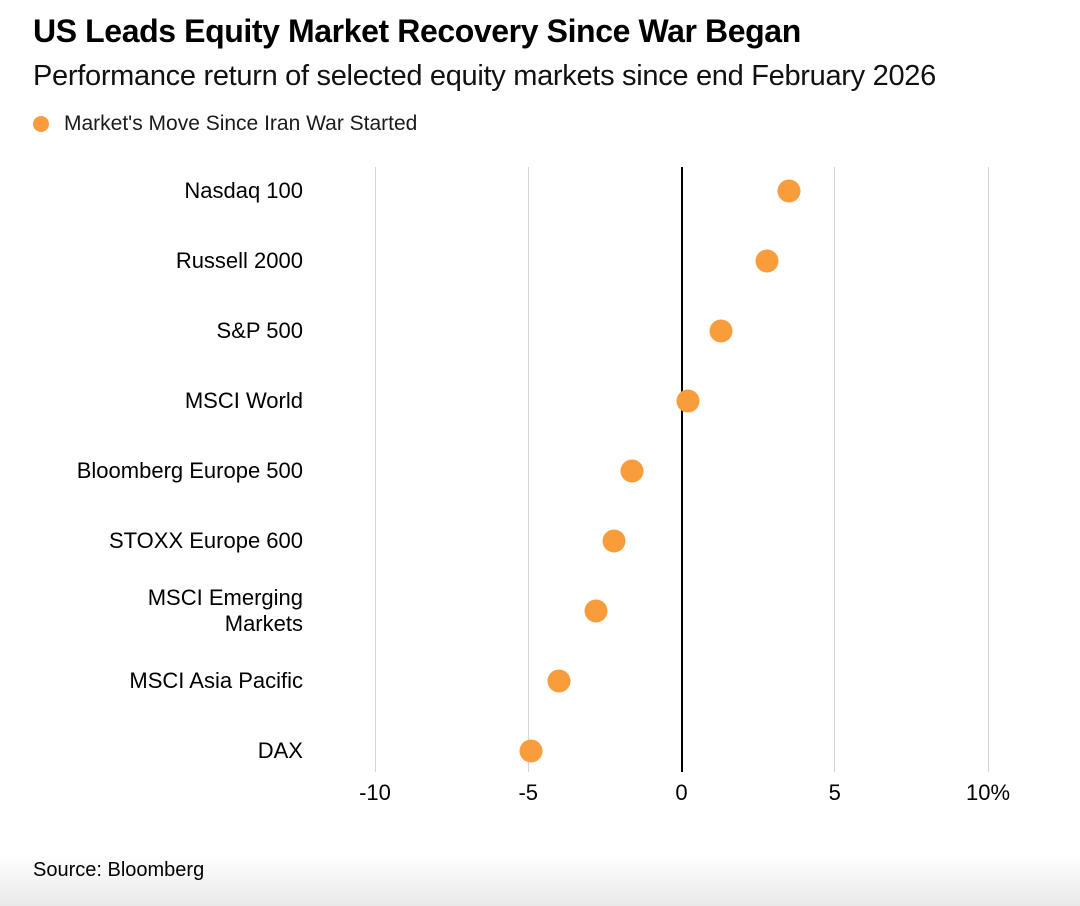  Describe the element at coordinates (205, 540) in the screenshot. I see `category-label: STOXX Europe 600` at that location.